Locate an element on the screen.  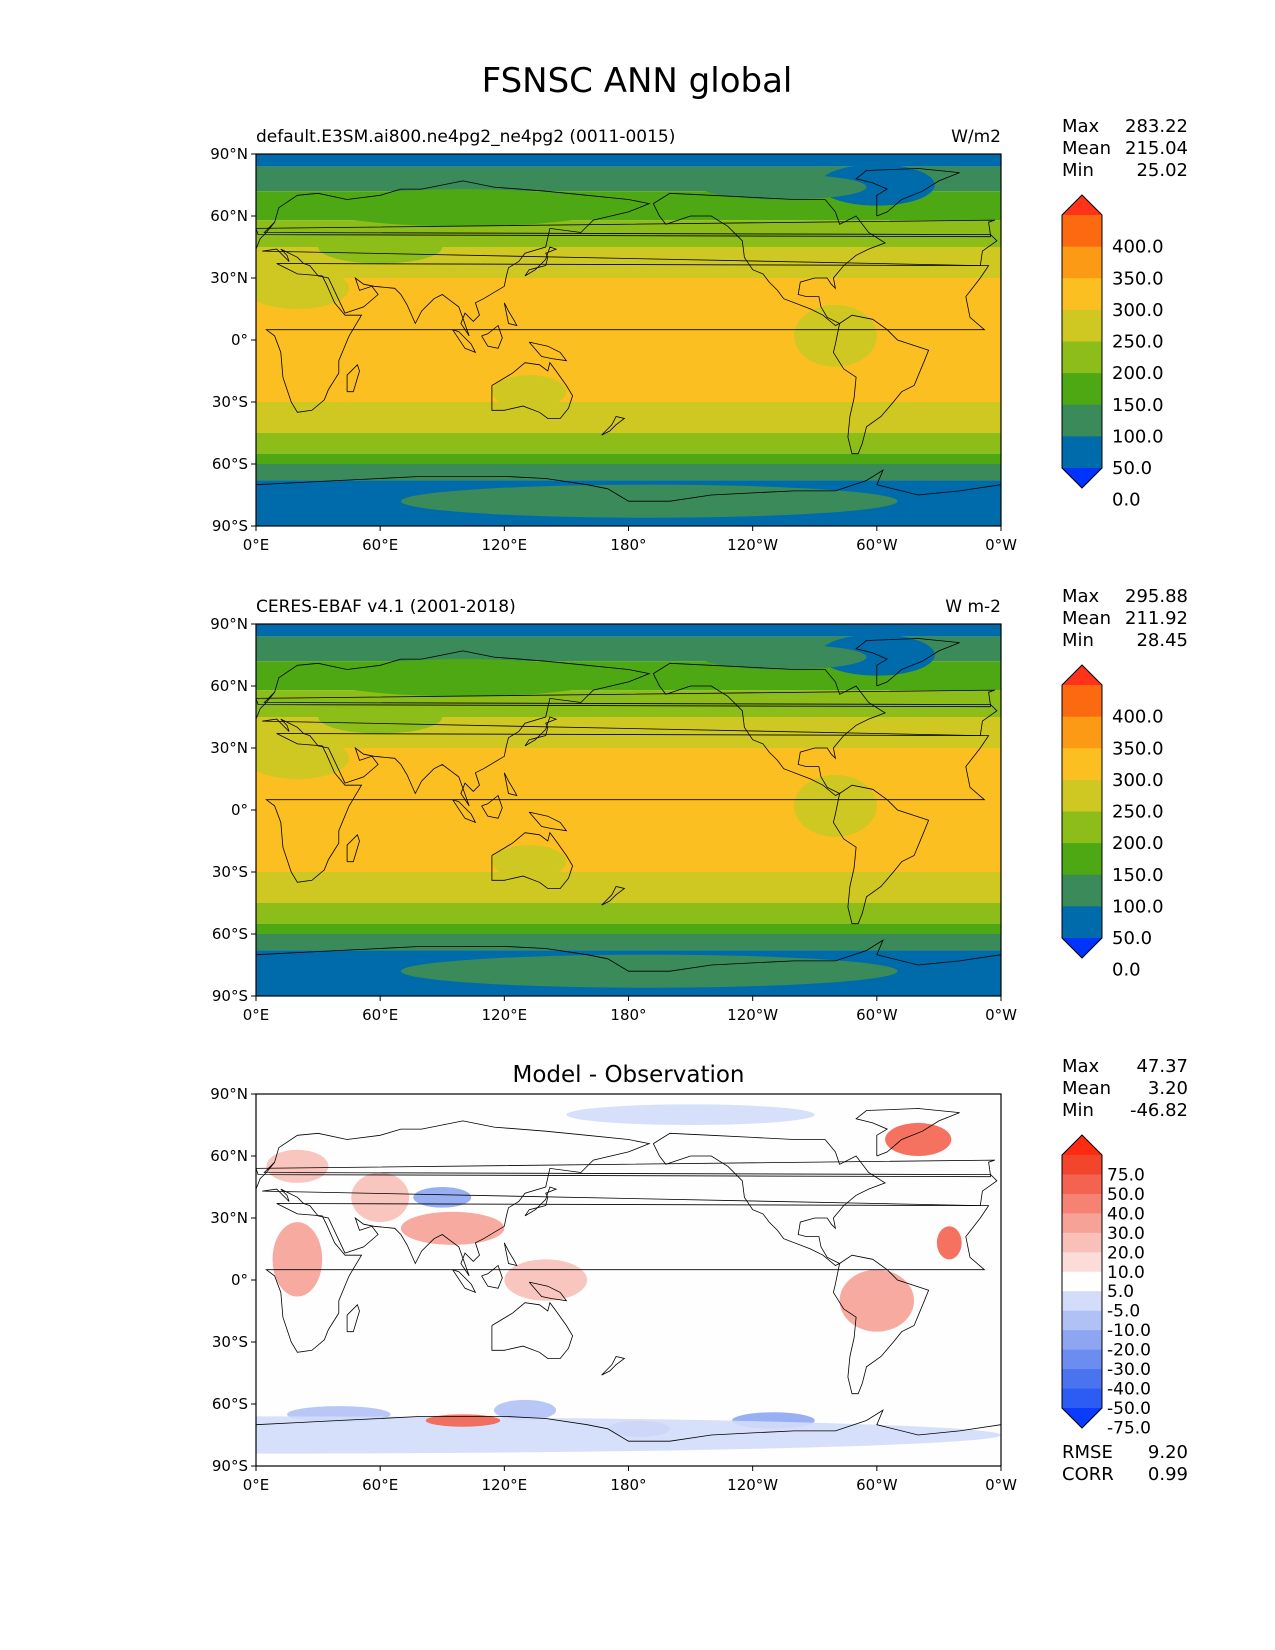
coastline-philippines is located at coordinates (510, 314).